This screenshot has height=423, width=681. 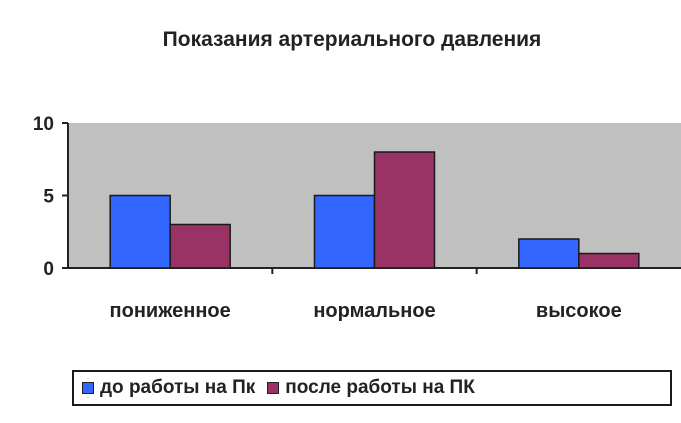 I want to click on x-axis-labels: пониженное нормальное высокое, so click(x=366, y=311).